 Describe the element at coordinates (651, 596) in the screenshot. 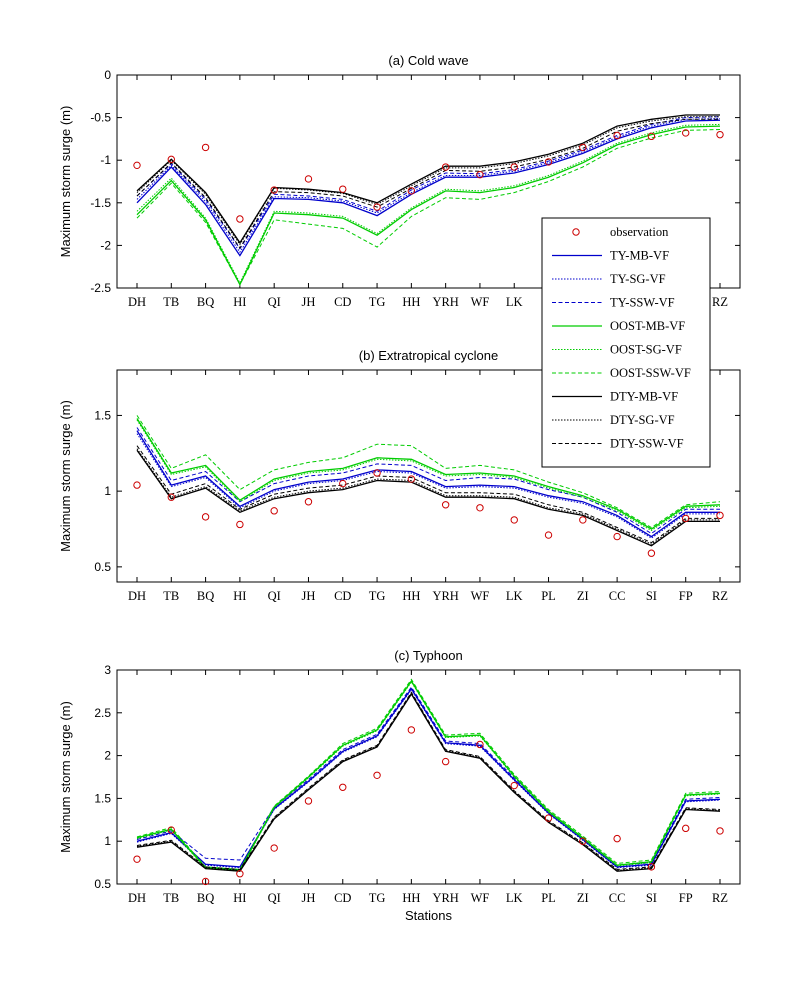

I see `x-tick-label-si: SI` at that location.